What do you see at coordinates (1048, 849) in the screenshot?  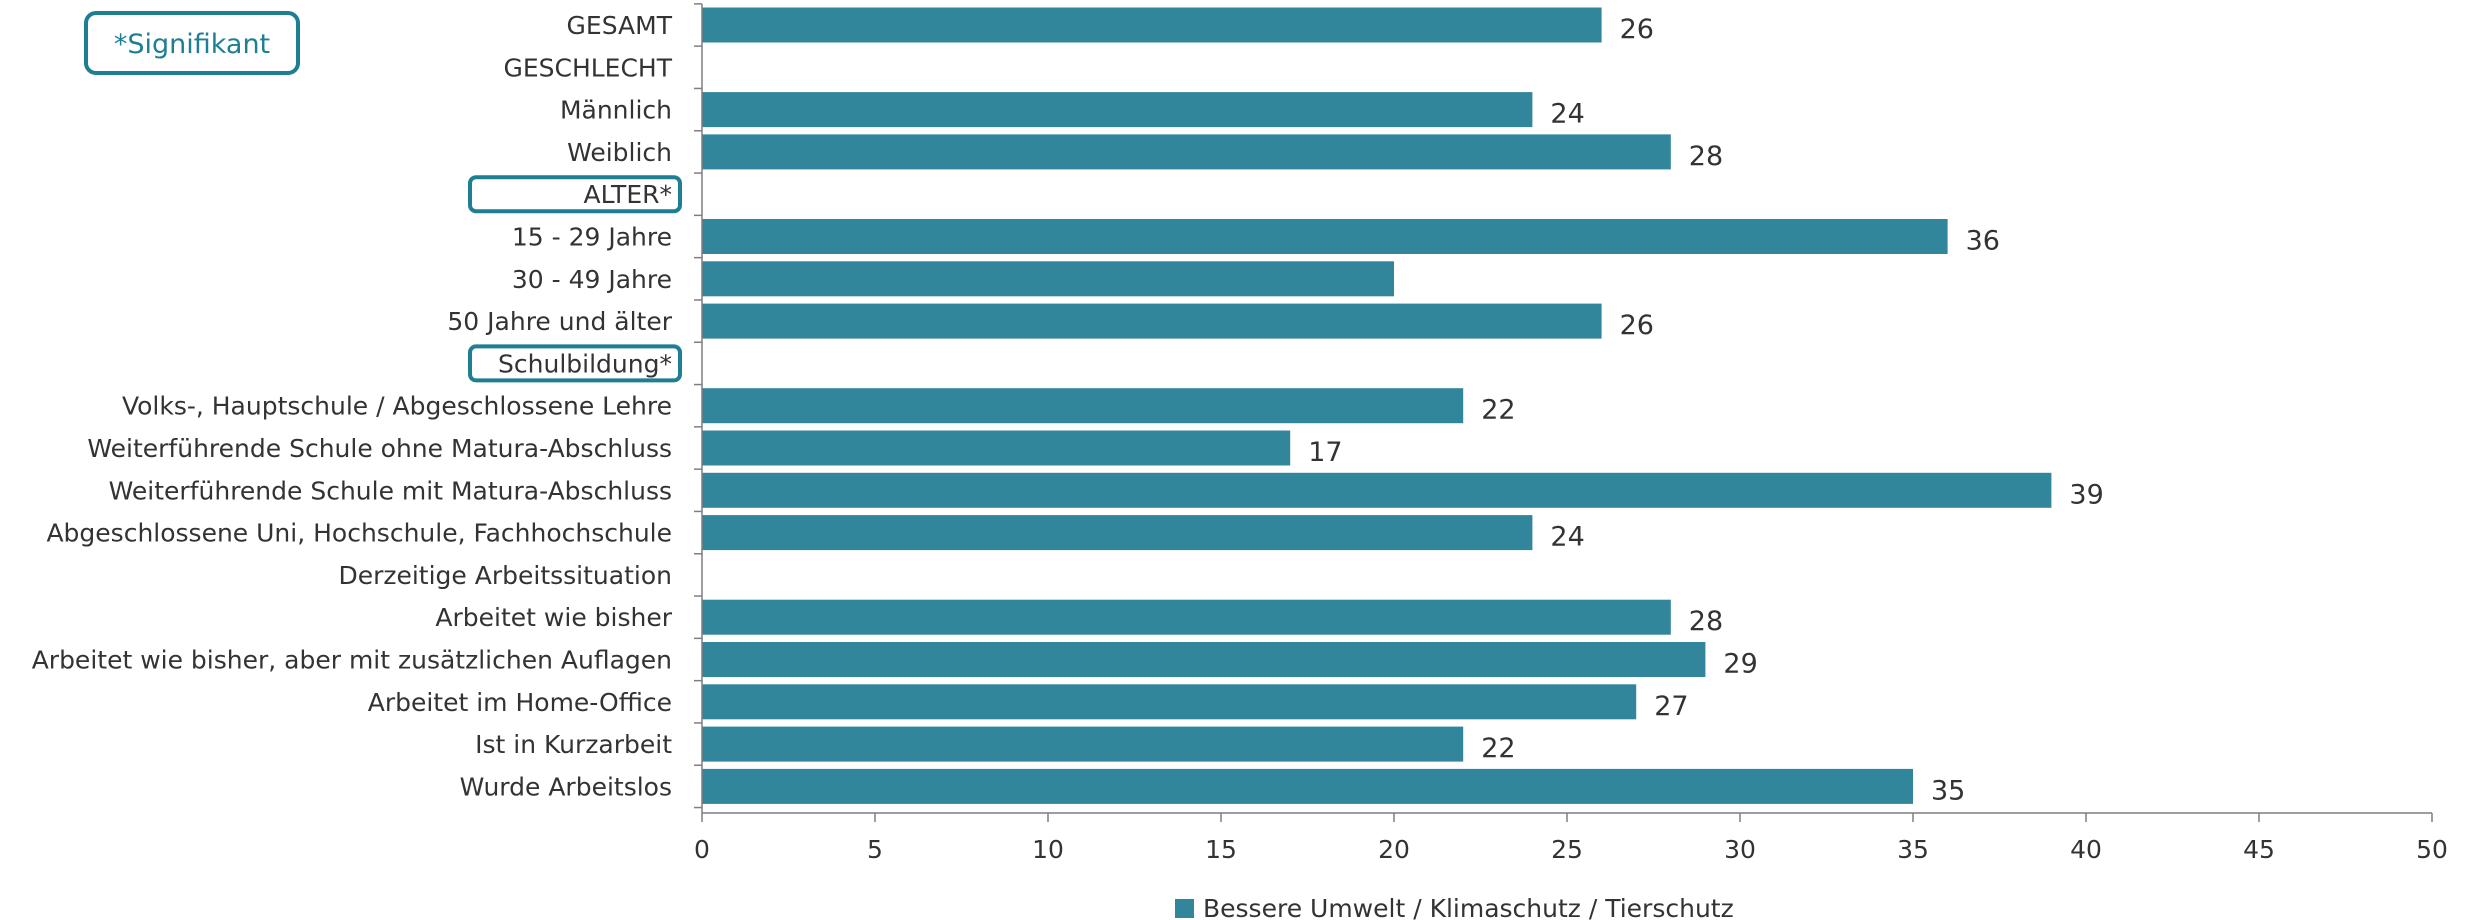 I see `x-tick-label: 10` at bounding box center [1048, 849].